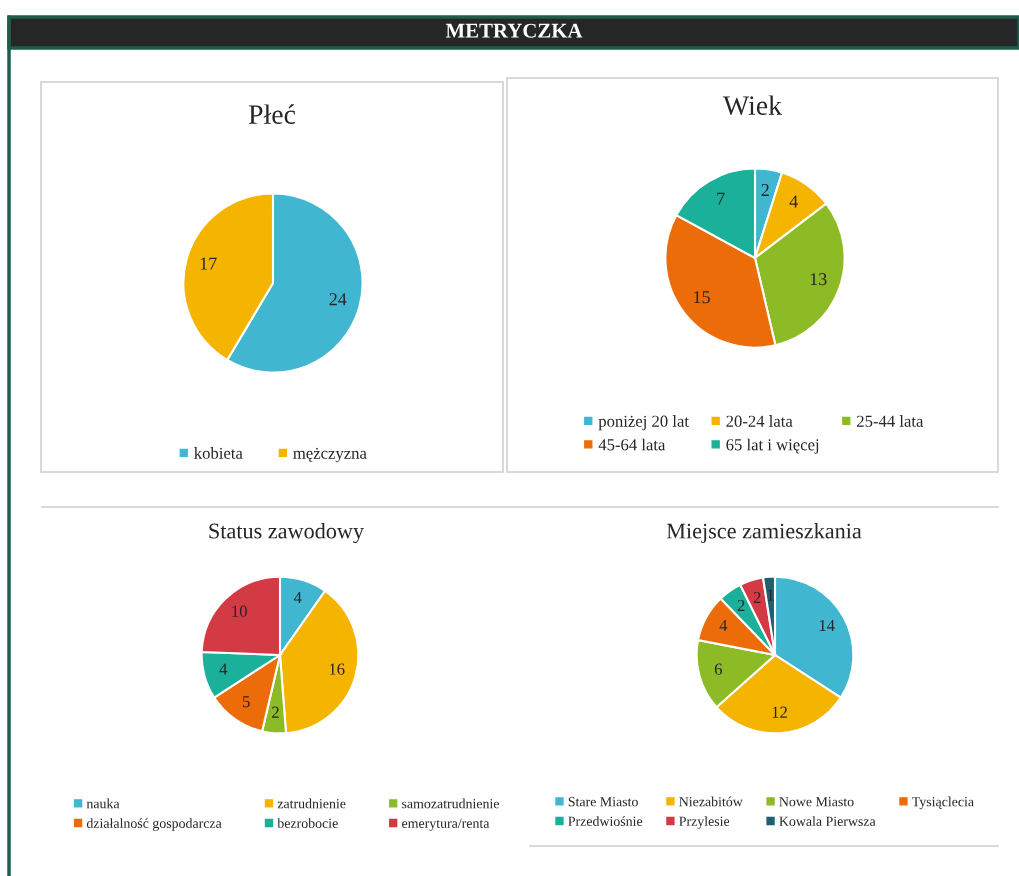 The height and width of the screenshot is (876, 1019). What do you see at coordinates (711, 801) in the screenshot?
I see `legend-label: Niezabitów` at bounding box center [711, 801].